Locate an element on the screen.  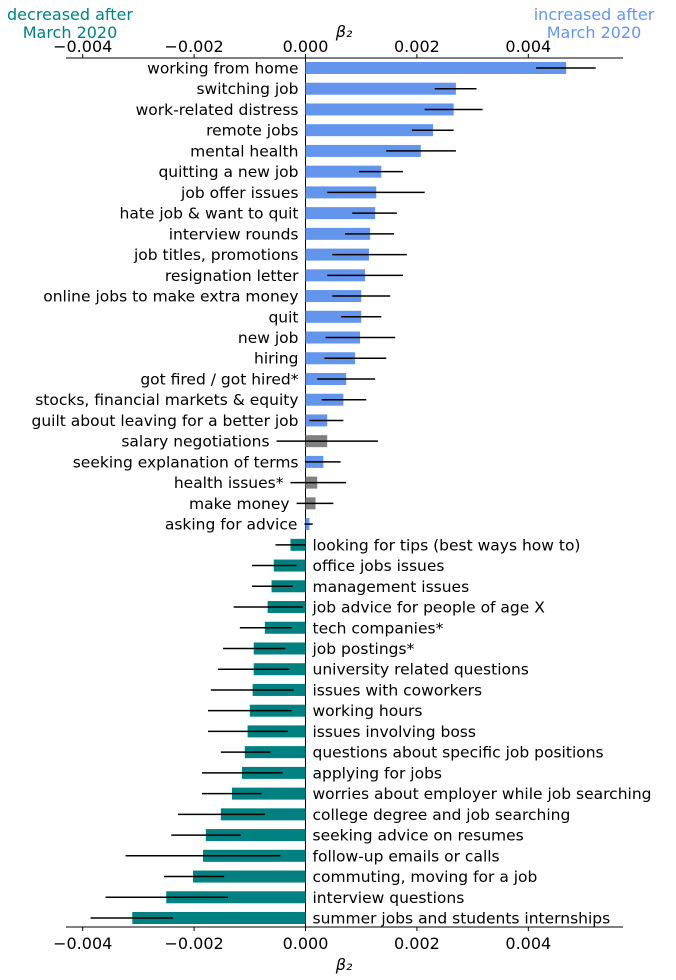
annotation-increased-line1: increased after is located at coordinates (594, 14).